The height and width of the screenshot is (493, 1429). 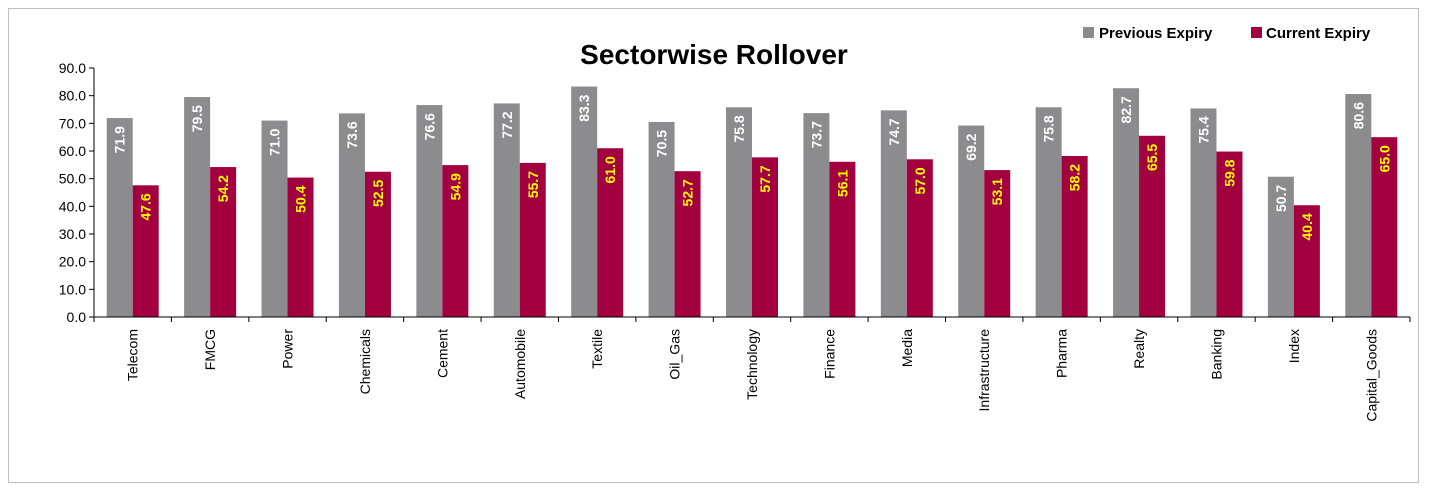 What do you see at coordinates (72, 68) in the screenshot?
I see `y-tick-label: 90.0` at bounding box center [72, 68].